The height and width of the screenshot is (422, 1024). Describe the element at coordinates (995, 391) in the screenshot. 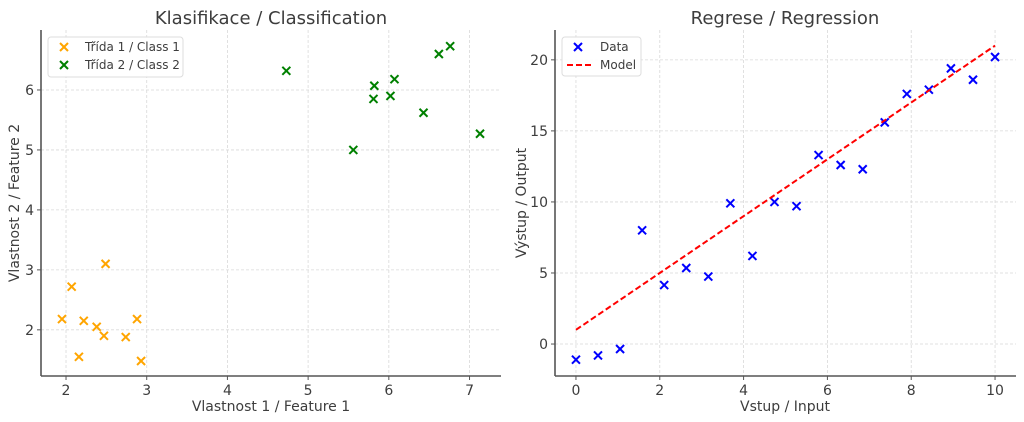

I see `x-tick-label: 10` at that location.